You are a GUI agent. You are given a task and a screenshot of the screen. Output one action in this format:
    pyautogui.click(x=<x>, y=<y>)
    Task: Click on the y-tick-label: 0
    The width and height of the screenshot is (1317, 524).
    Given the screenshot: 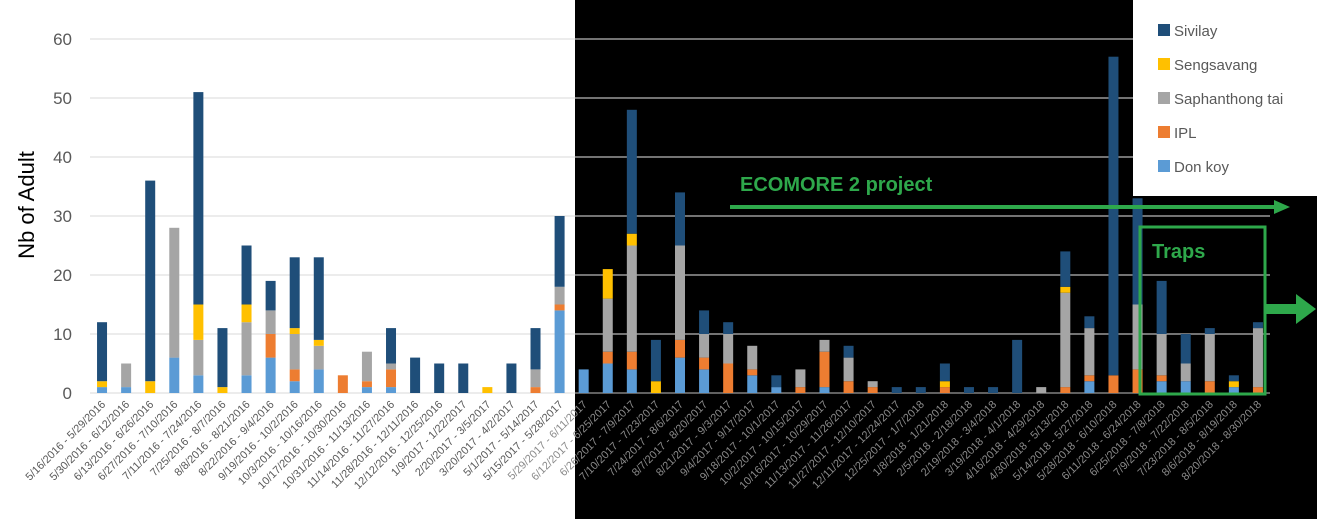 What is the action you would take?
    pyautogui.click(x=67, y=393)
    